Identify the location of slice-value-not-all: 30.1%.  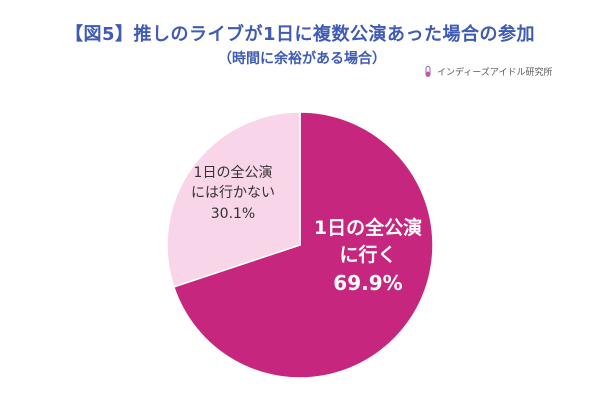
(233, 214).